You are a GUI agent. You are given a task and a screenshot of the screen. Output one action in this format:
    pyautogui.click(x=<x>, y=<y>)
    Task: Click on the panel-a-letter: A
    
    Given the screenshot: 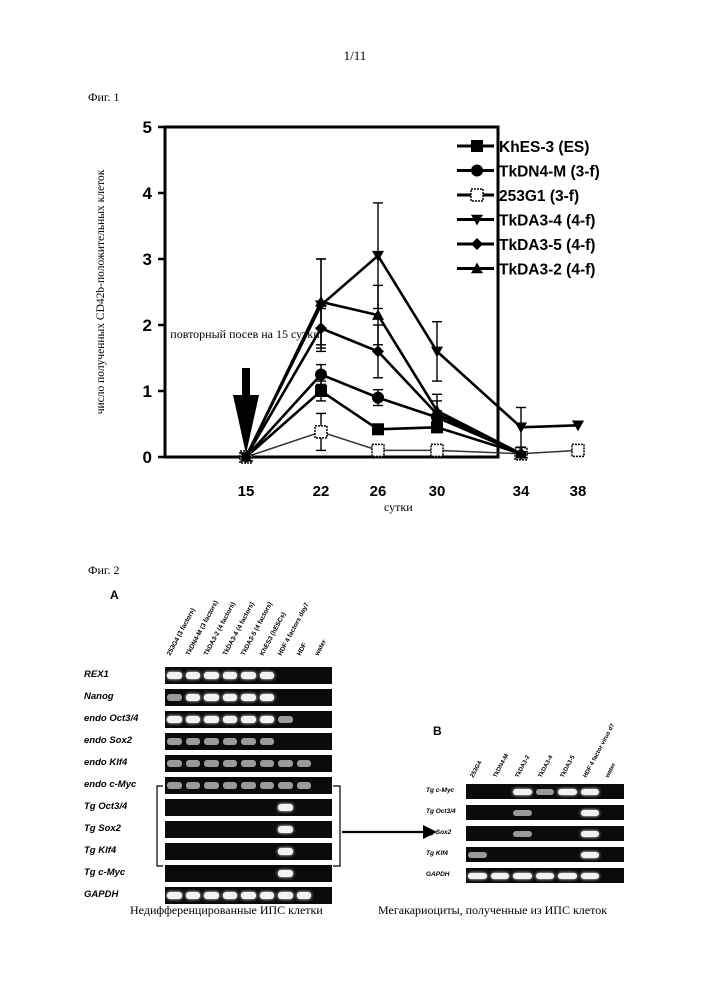 What is the action you would take?
    pyautogui.click(x=114, y=595)
    